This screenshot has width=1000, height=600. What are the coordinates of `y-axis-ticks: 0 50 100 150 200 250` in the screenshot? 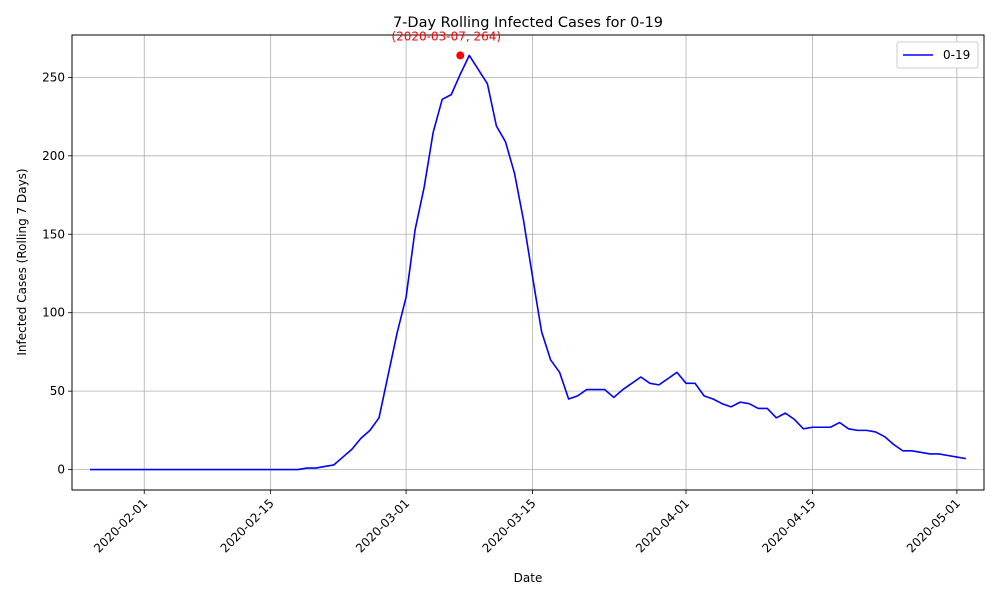 It's located at (57, 273).